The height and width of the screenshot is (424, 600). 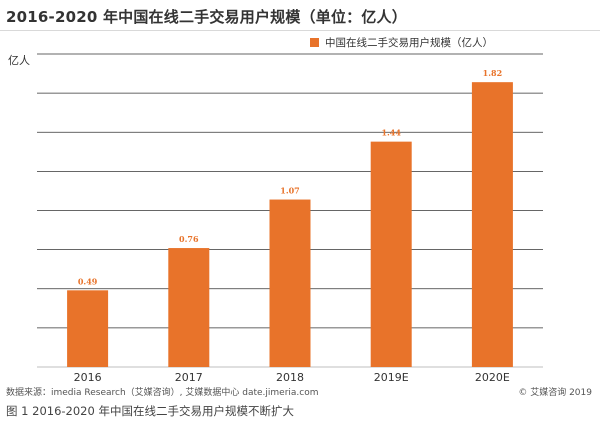 What do you see at coordinates (391, 133) in the screenshot?
I see `data-label-2019E: 1.44` at bounding box center [391, 133].